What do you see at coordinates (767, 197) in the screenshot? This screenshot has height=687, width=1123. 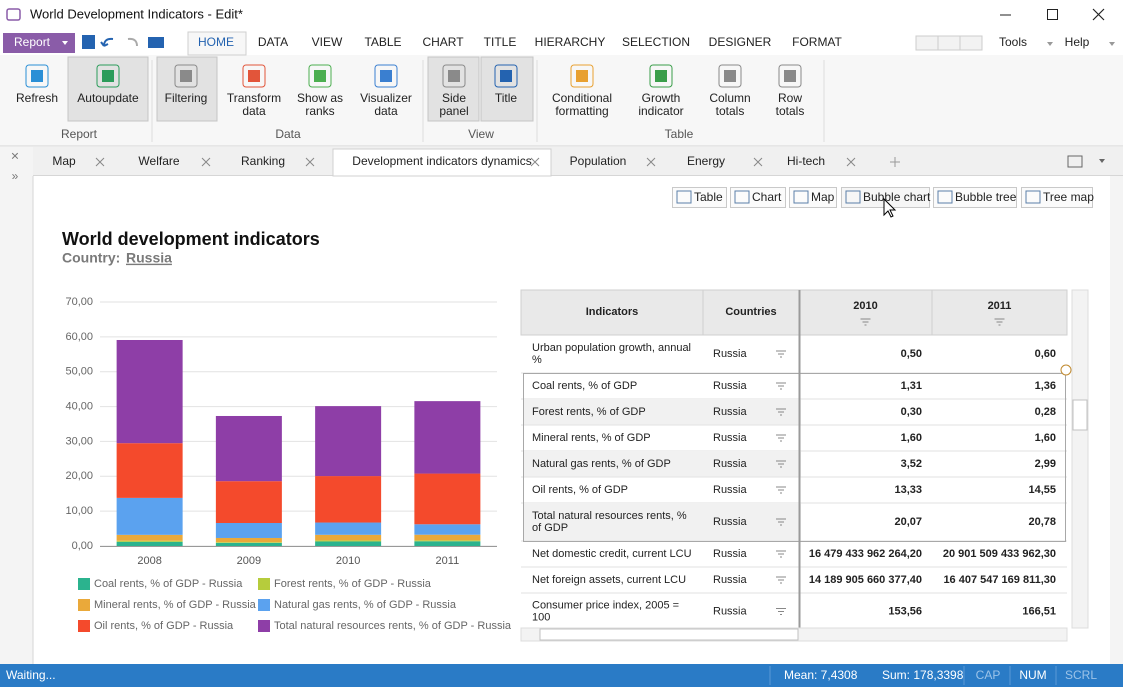 I see `view-button-label: Chart` at bounding box center [767, 197].